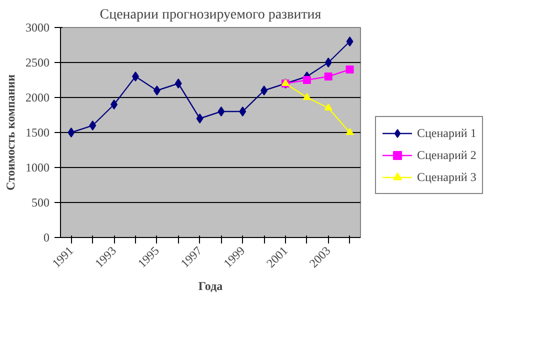 The width and height of the screenshot is (552, 344). What do you see at coordinates (38, 97) in the screenshot?
I see `y-tick-label: 2000` at bounding box center [38, 97].